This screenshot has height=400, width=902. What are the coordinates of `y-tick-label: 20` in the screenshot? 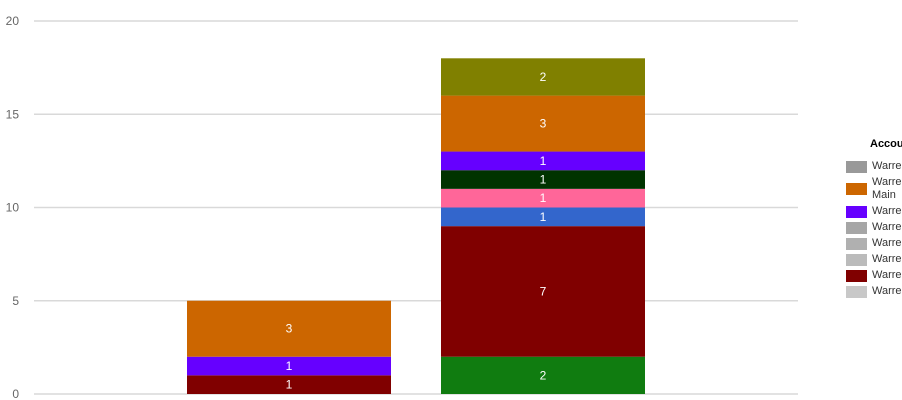 It's located at (13, 21).